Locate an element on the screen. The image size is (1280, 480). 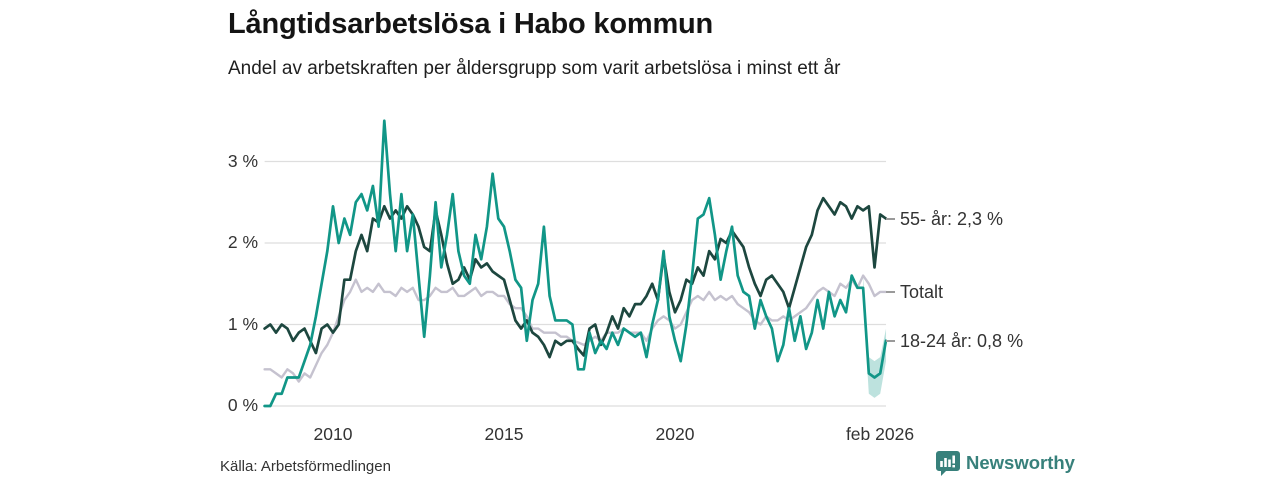
brand-name: Newsworthy is located at coordinates (1020, 462).